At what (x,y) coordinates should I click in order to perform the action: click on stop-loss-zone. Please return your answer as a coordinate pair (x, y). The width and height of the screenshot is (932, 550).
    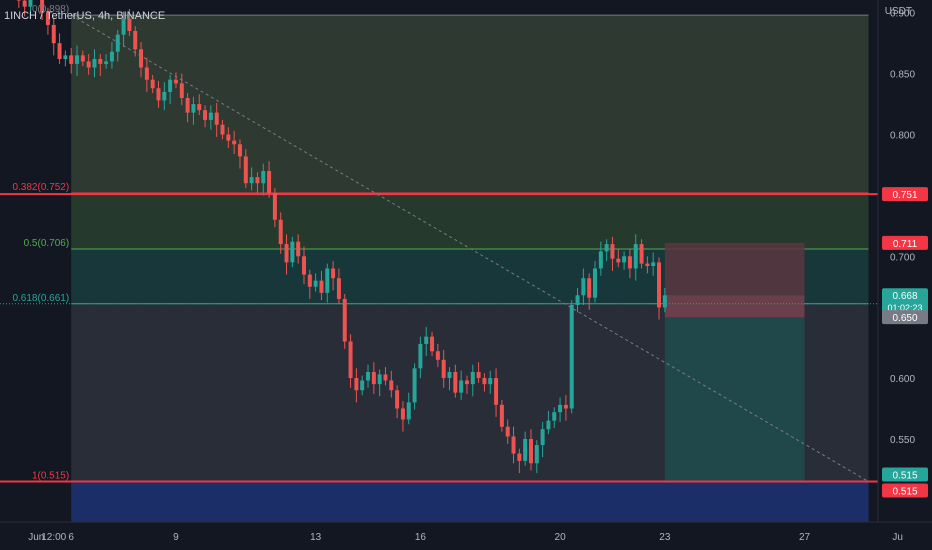
    Looking at the image, I should click on (734, 269).